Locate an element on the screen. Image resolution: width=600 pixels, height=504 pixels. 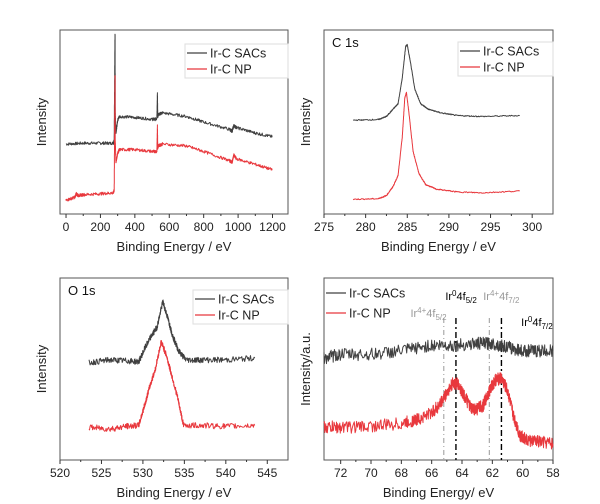
x-tick-label: 66 is located at coordinates (432, 473).